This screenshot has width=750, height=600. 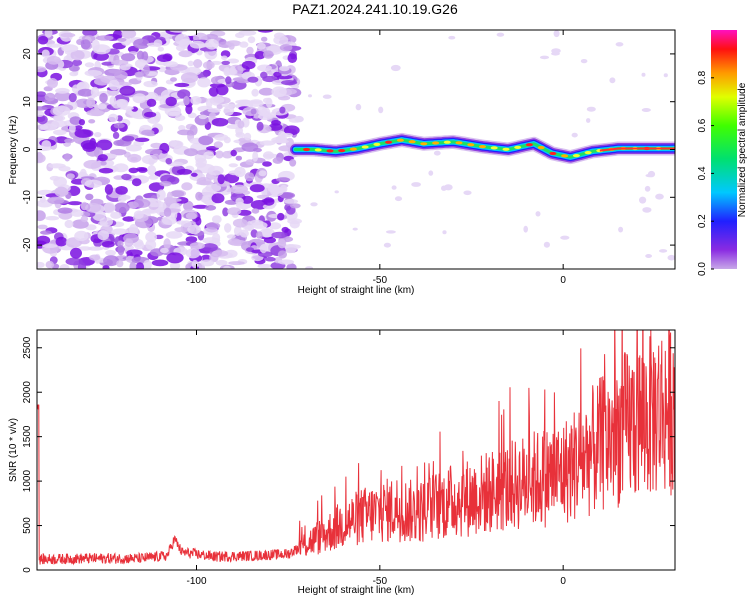 What do you see at coordinates (356, 590) in the screenshot?
I see `snr-x-axis-label: Height of straight line (km)` at bounding box center [356, 590].